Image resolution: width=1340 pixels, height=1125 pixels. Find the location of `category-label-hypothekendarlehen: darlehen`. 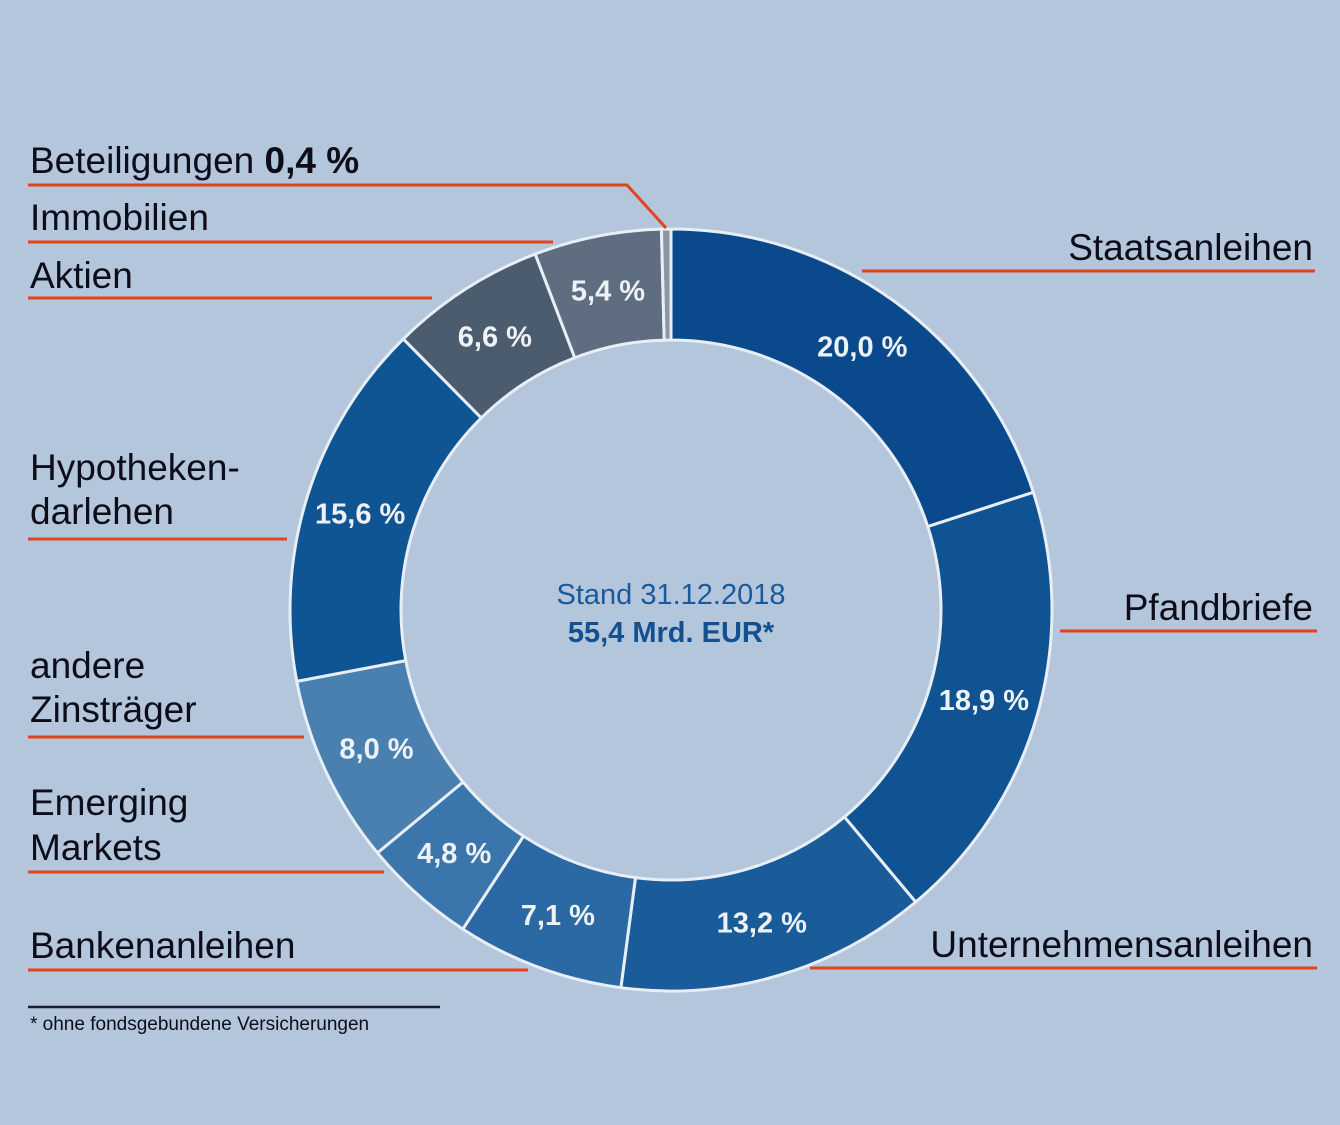

category-label-hypothekendarlehen: darlehen is located at coordinates (102, 511).